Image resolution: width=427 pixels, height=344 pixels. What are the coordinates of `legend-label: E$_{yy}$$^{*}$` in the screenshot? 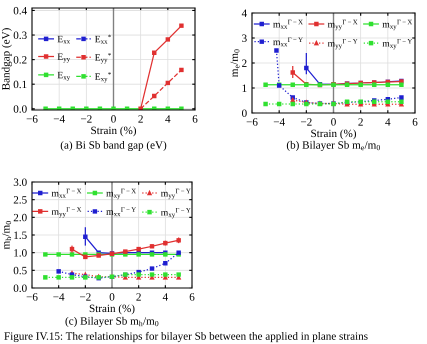 It's located at (102, 58).